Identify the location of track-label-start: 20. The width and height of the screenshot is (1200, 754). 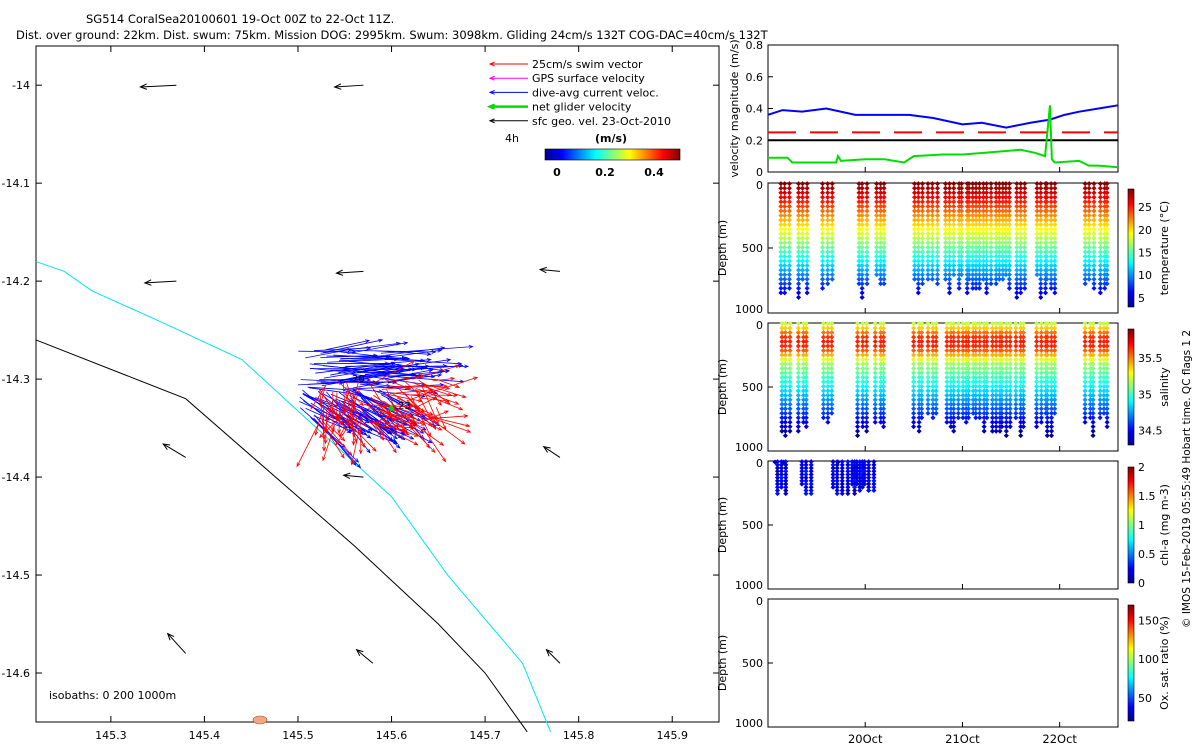
(358, 379).